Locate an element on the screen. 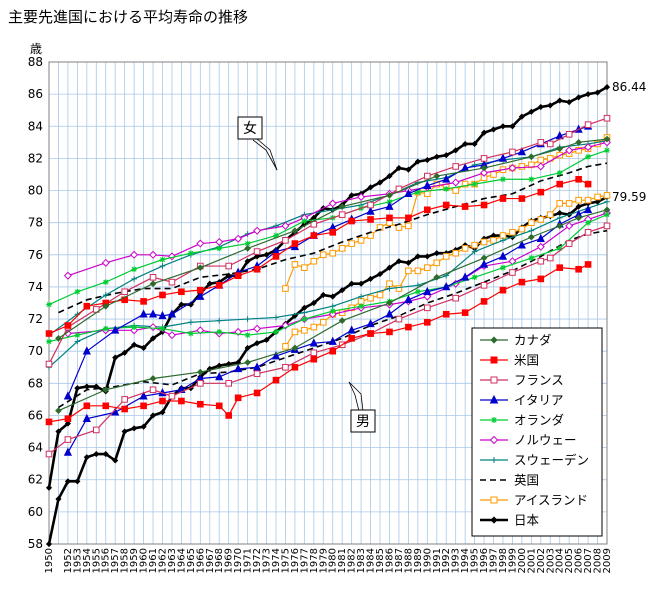  end-value-male: 79.59 is located at coordinates (629, 197).